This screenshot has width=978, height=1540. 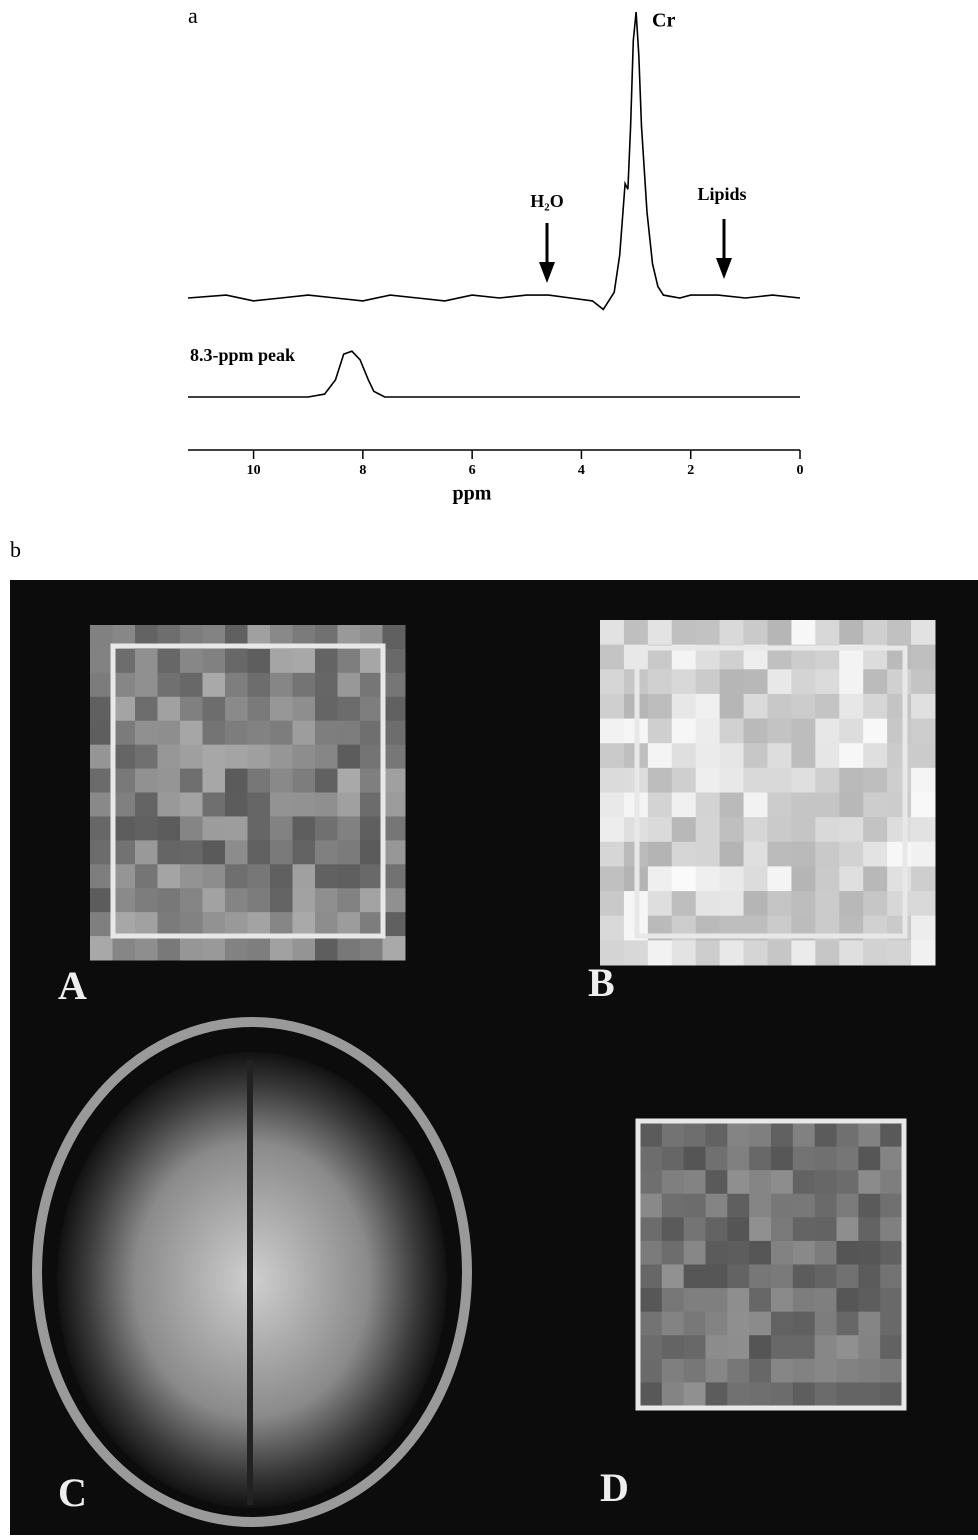 I want to click on roi-box, so click(x=248, y=791).